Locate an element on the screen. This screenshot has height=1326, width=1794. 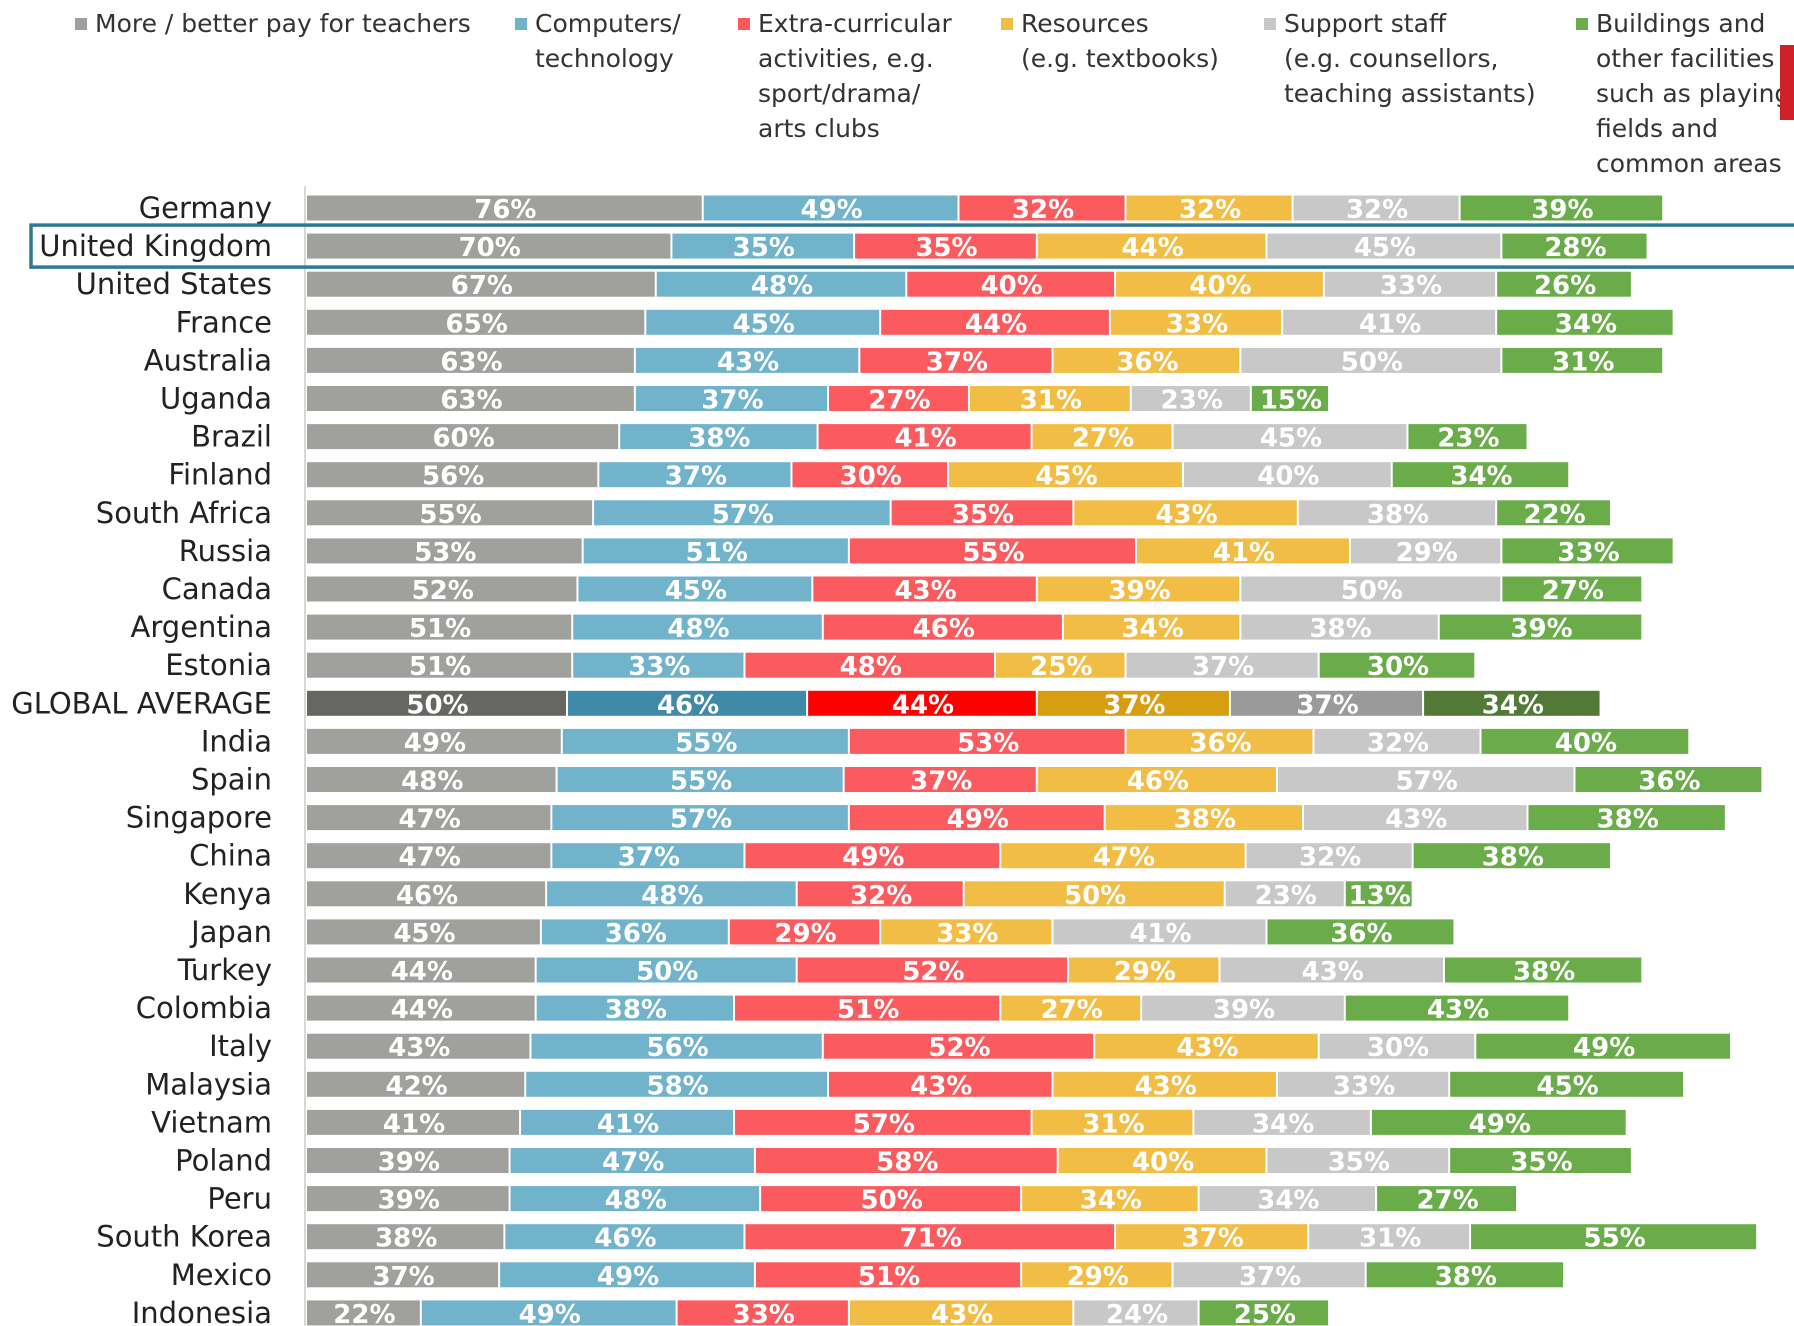
category-label: Brazil is located at coordinates (231, 437).